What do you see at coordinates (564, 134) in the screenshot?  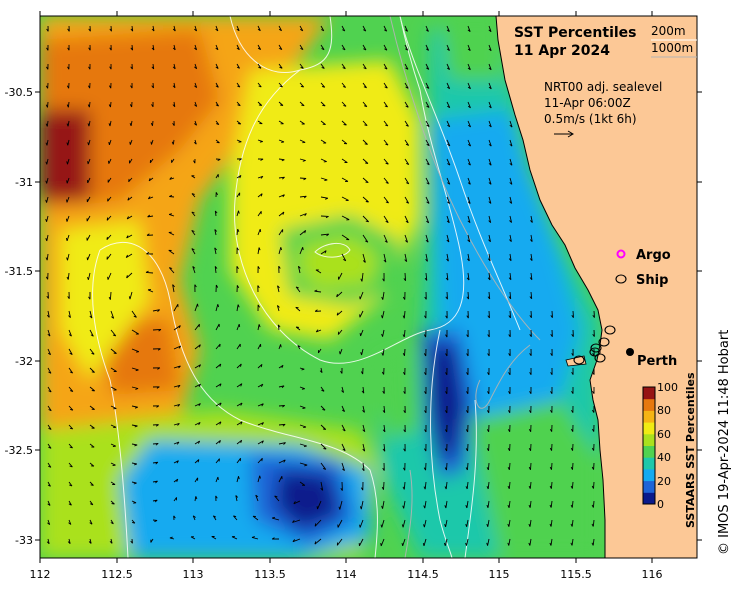 I see `scale-arrow-icon` at bounding box center [564, 134].